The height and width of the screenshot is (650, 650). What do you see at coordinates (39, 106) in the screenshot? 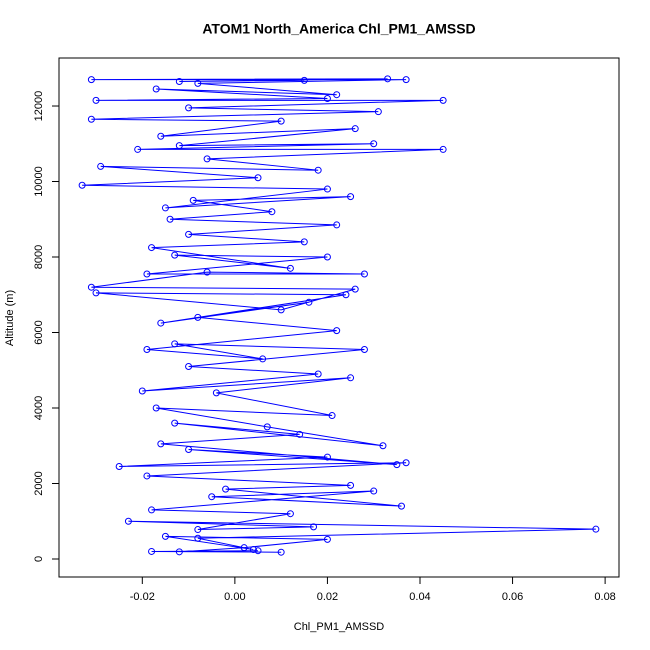
I see `y-tick-label: 12000` at bounding box center [39, 106].